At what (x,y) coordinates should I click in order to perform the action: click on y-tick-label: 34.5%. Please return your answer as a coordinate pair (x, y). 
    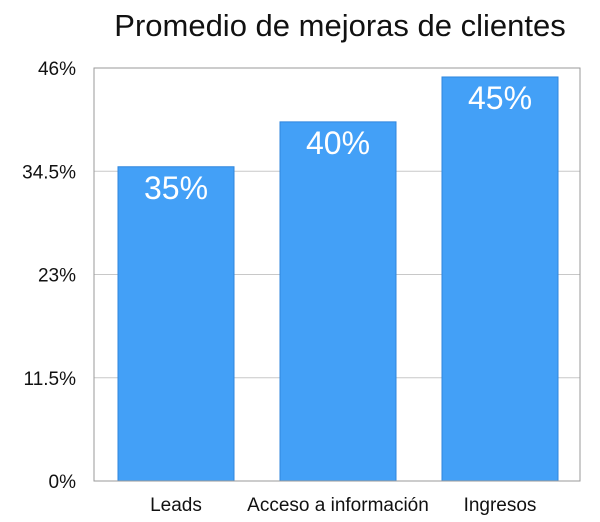
    Looking at the image, I should click on (49, 172).